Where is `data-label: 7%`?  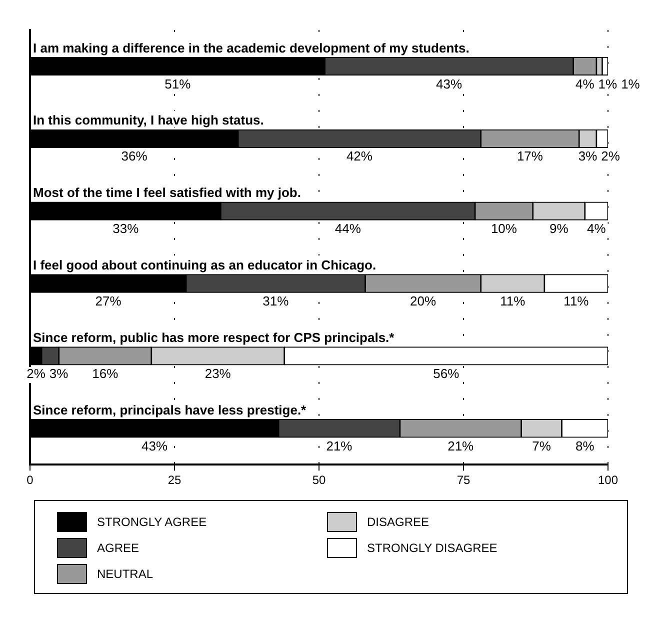
data-label: 7% is located at coordinates (542, 446).